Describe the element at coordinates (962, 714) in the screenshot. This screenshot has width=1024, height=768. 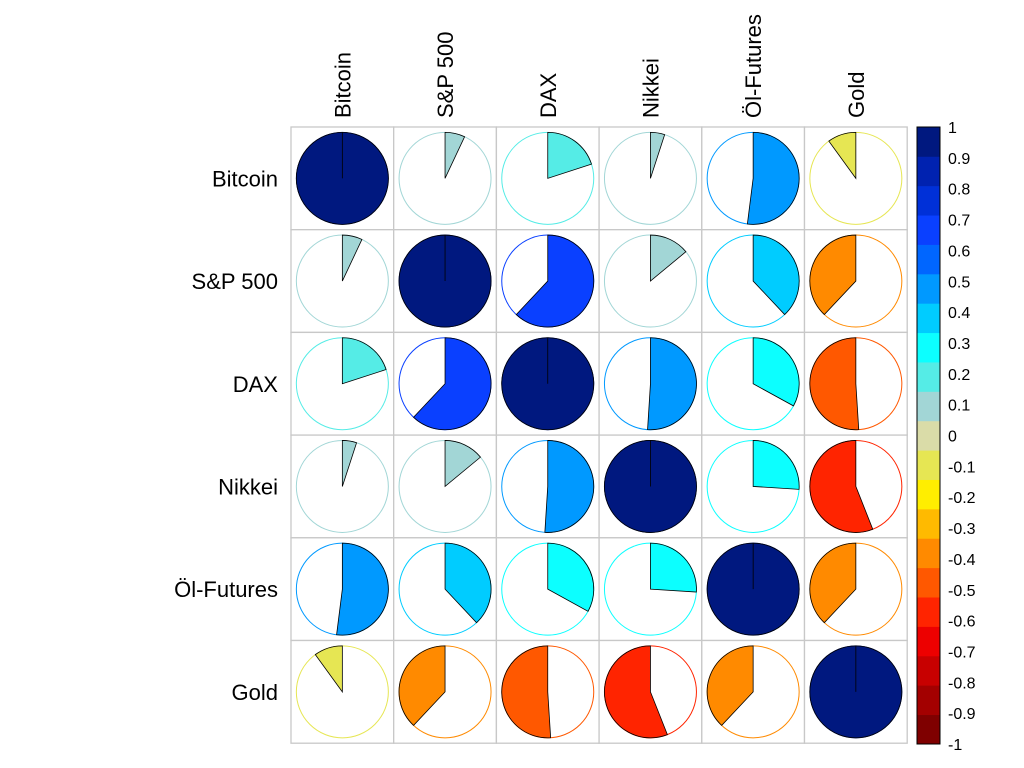
I see `colorbar-tick-label: -0.9` at that location.